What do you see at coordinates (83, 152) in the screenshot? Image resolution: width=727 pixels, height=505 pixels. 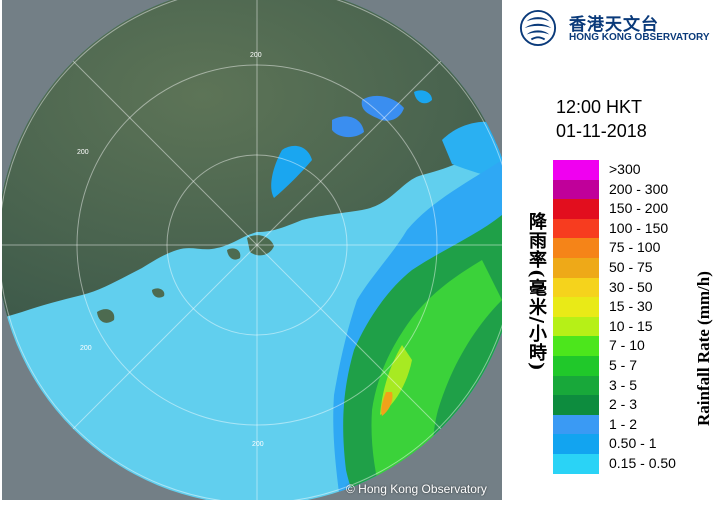 I see `ring-label-west: 200` at bounding box center [83, 152].